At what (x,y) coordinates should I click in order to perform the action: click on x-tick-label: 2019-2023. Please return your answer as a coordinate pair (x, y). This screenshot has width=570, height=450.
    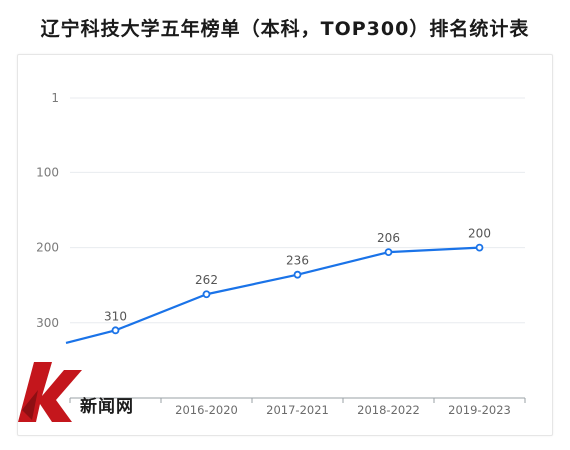
    Looking at the image, I should click on (479, 410).